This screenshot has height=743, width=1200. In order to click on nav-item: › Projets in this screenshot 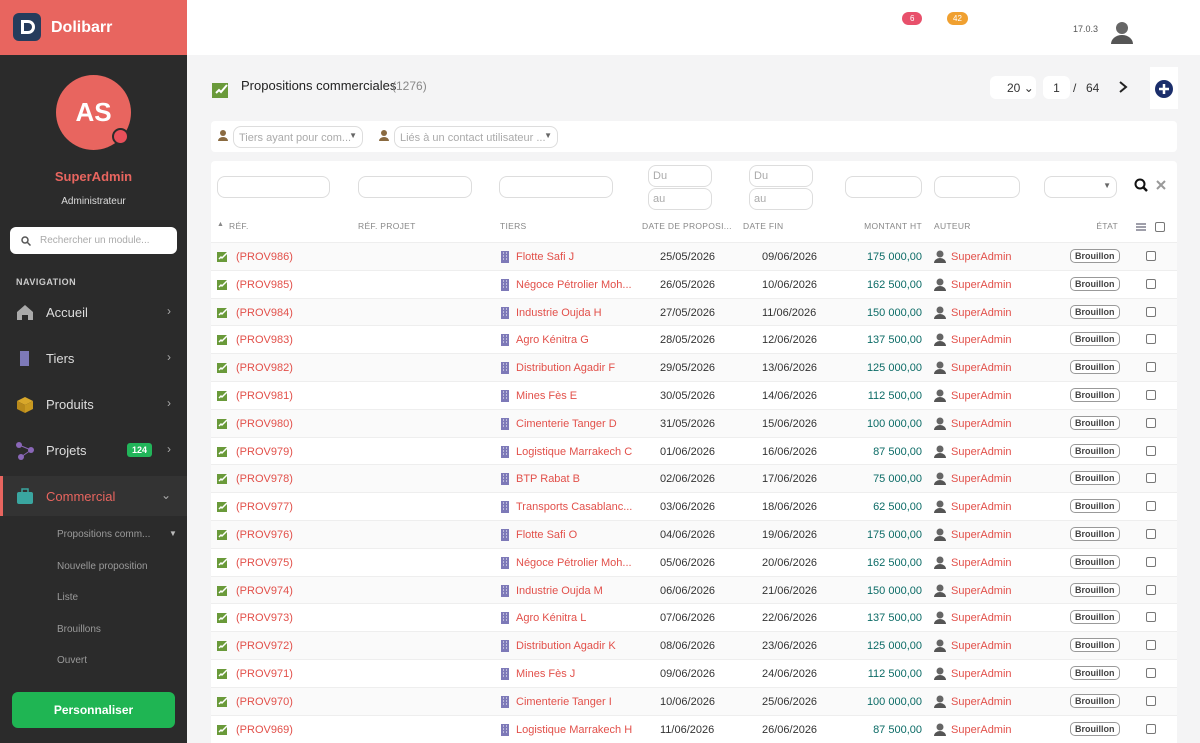, I will do `click(93, 450)`.